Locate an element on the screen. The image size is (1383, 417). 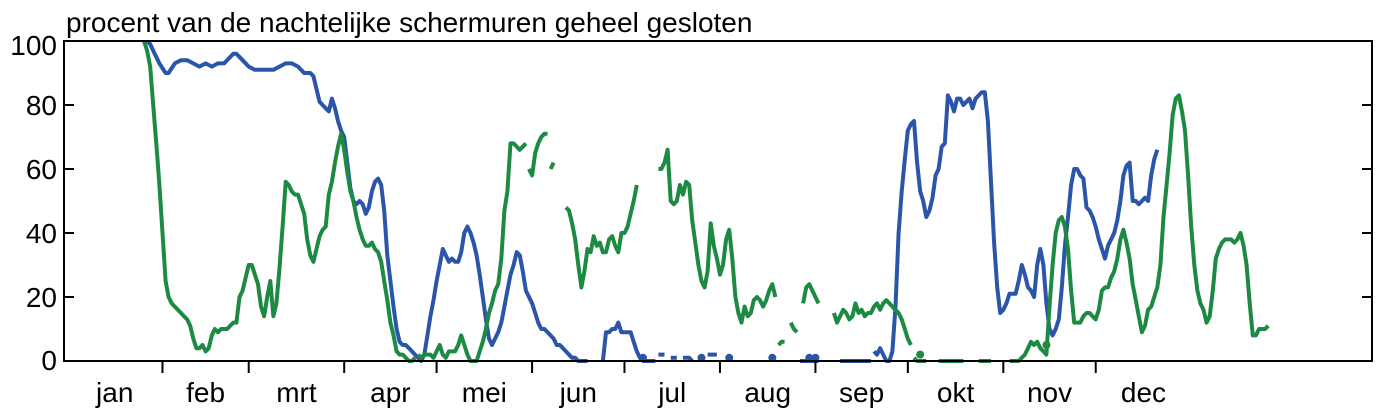
y-tick-label: 0 is located at coordinates (49, 360).